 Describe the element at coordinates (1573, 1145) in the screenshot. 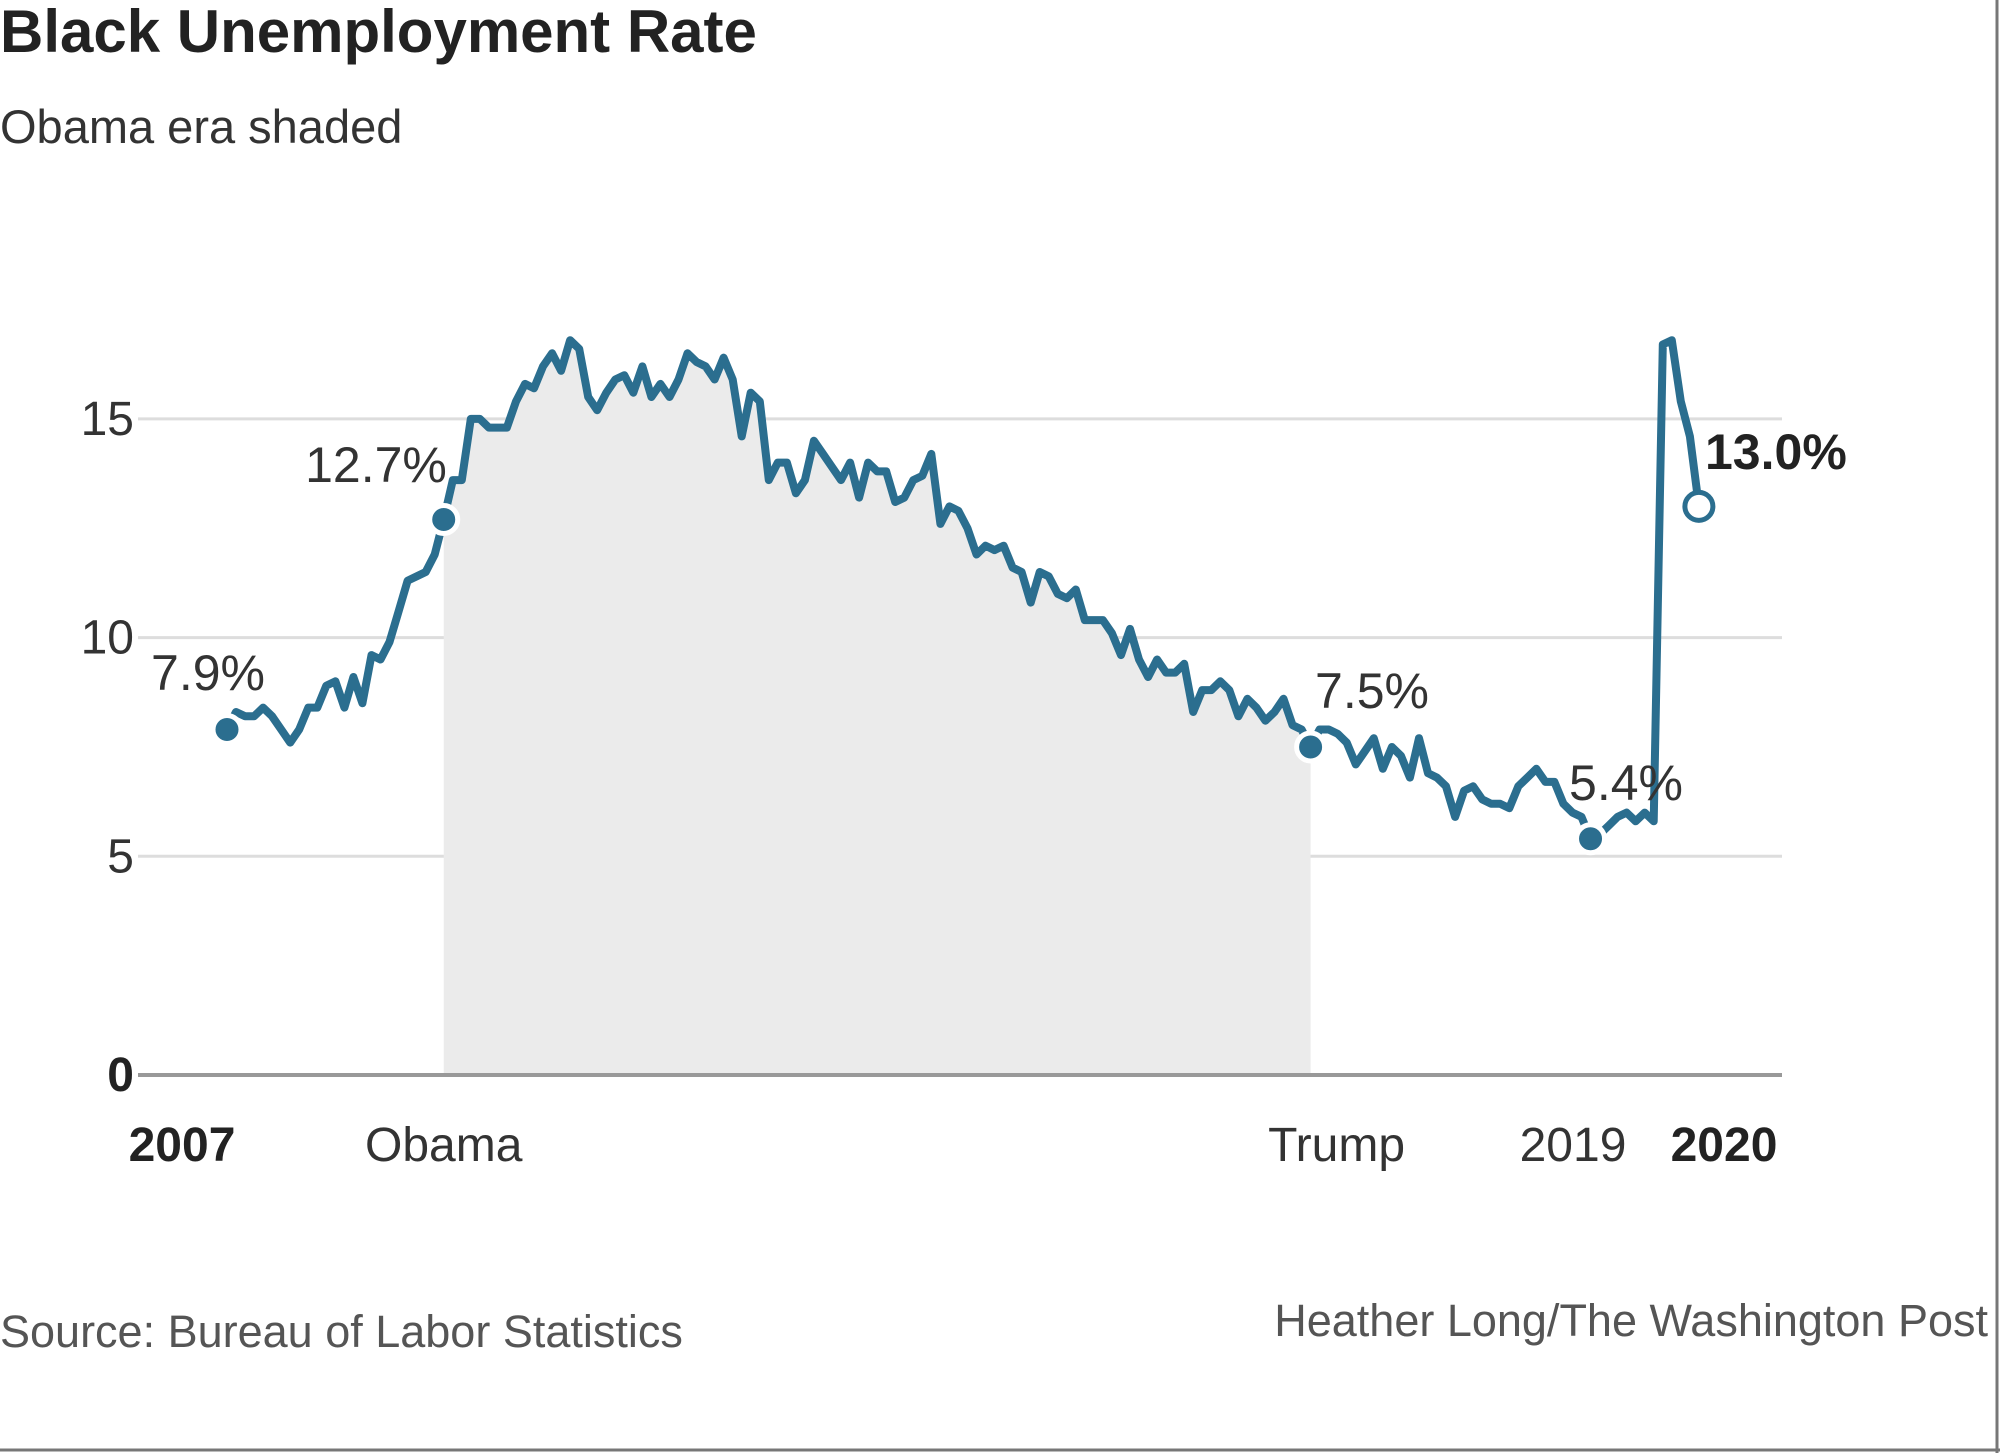

I see `x-tick-label: 2019` at that location.